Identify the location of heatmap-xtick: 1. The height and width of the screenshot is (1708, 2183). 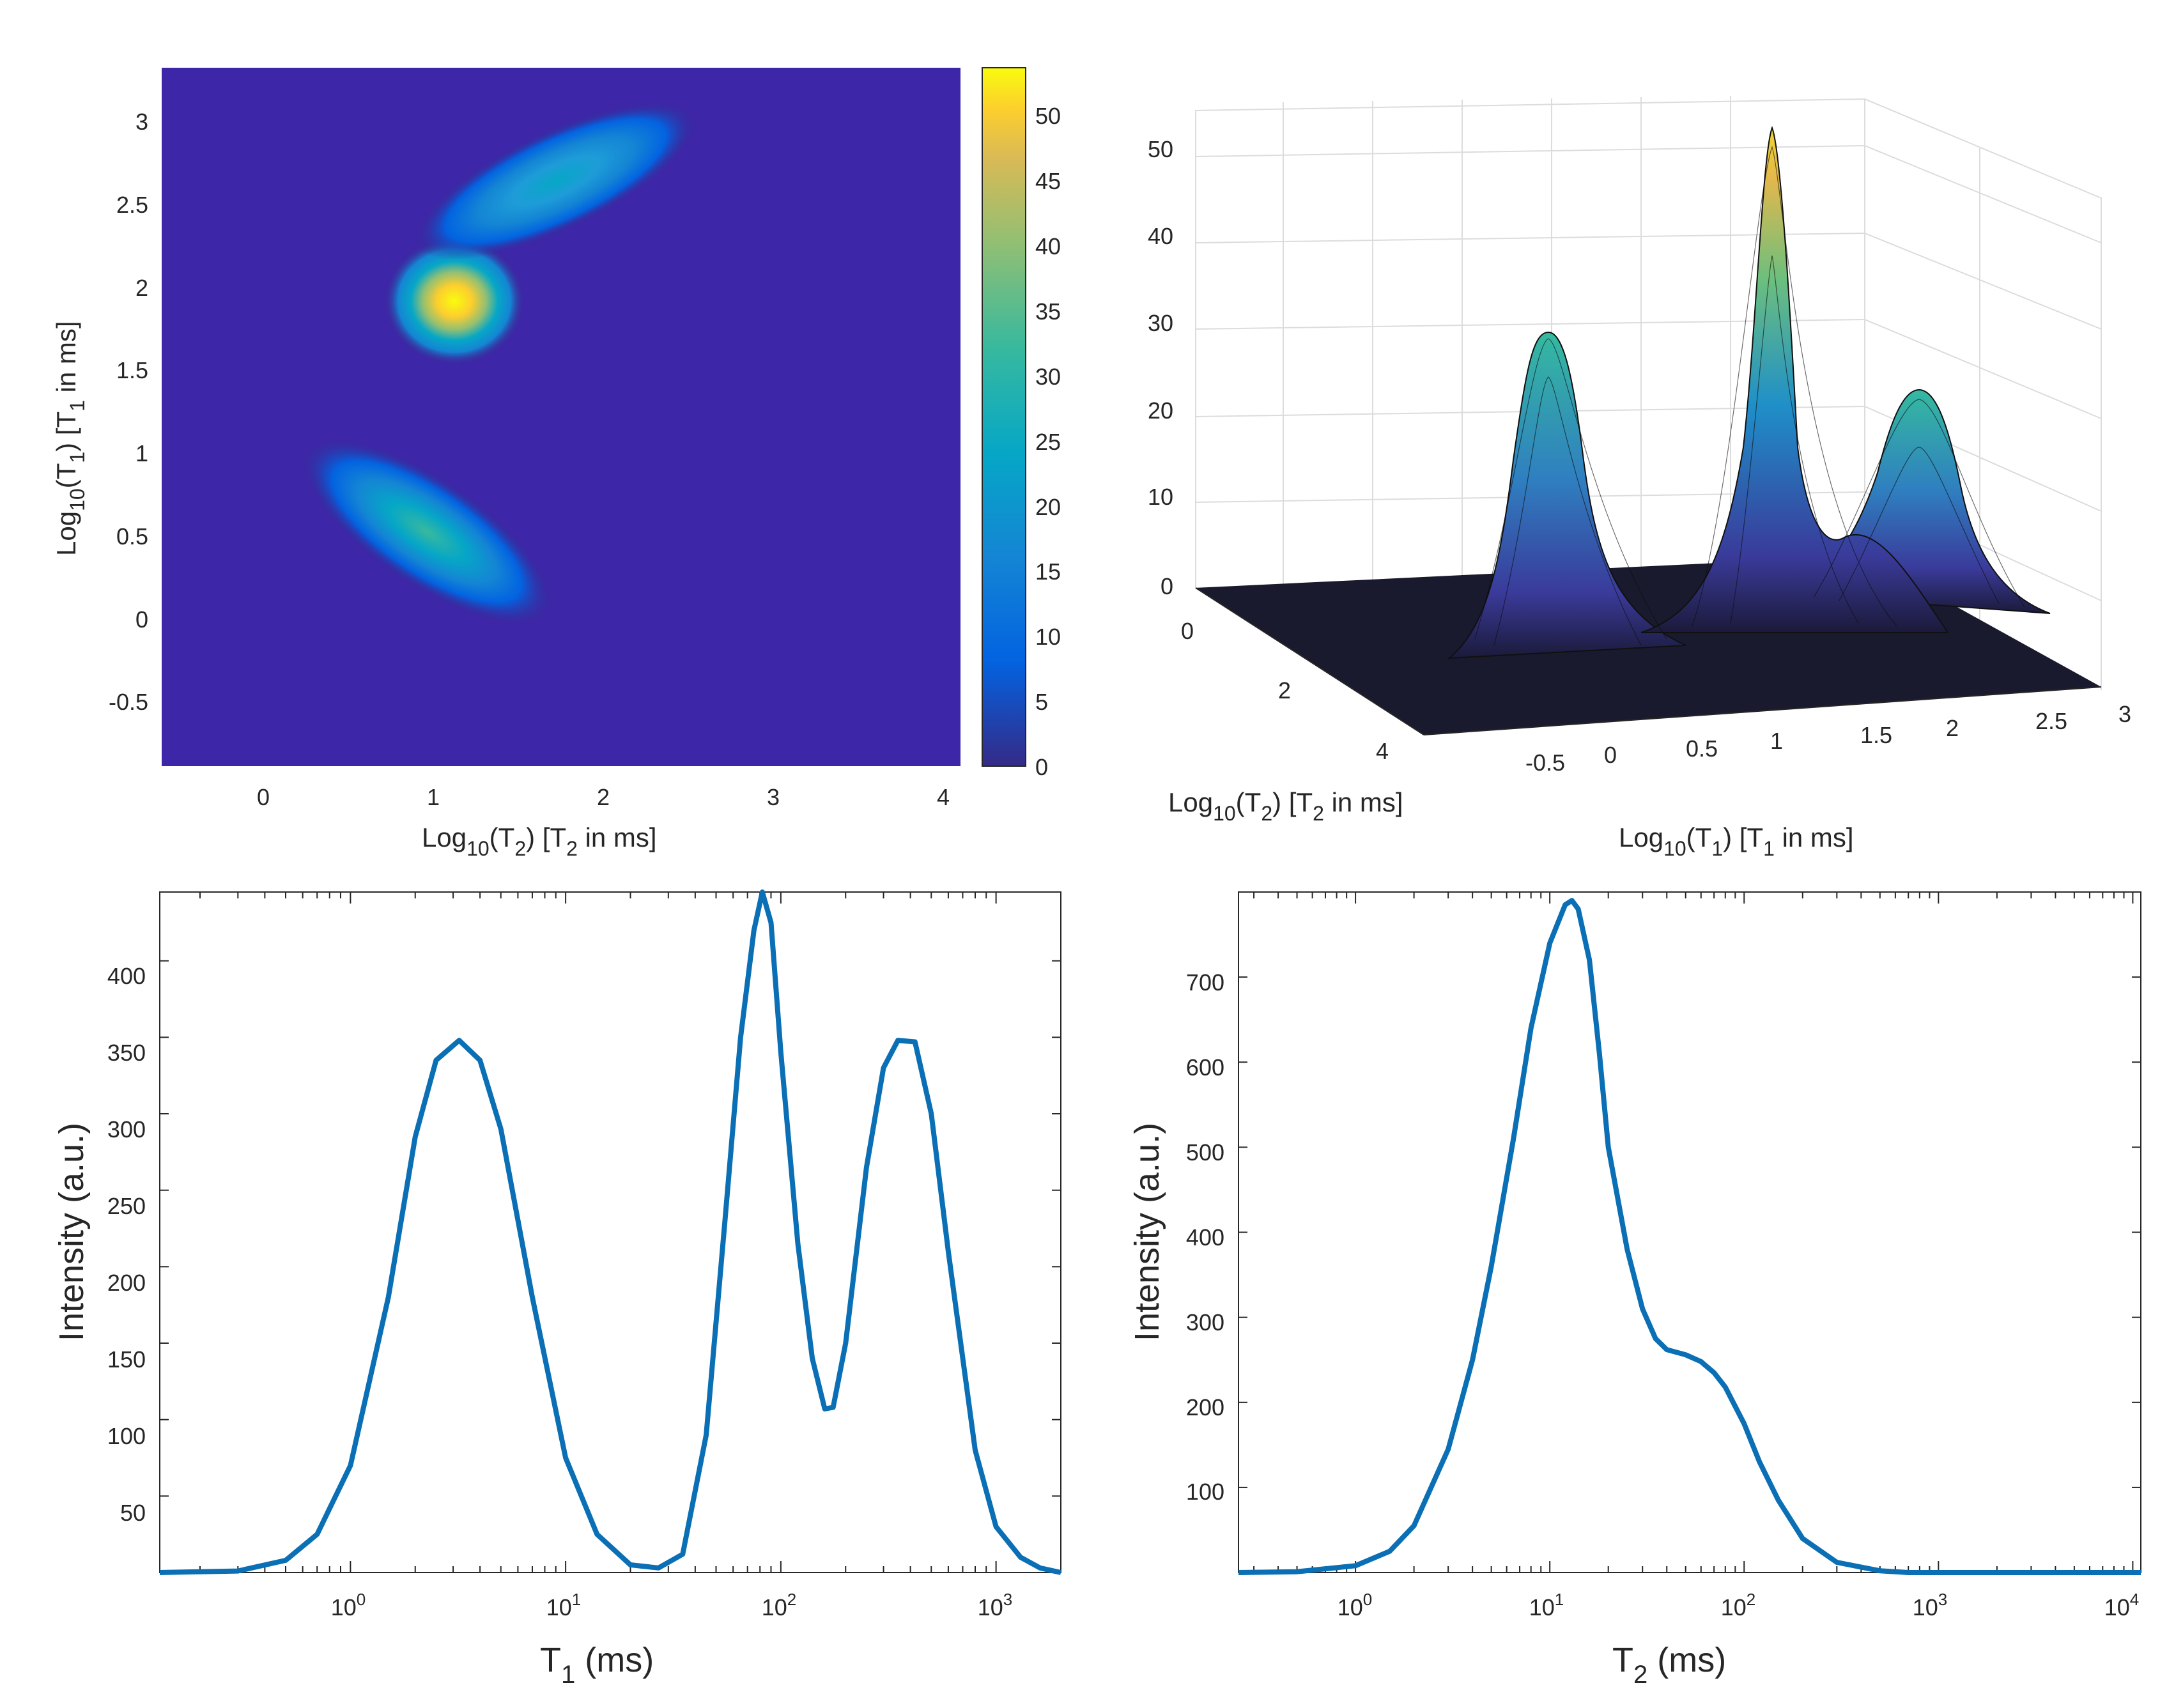
(434, 797).